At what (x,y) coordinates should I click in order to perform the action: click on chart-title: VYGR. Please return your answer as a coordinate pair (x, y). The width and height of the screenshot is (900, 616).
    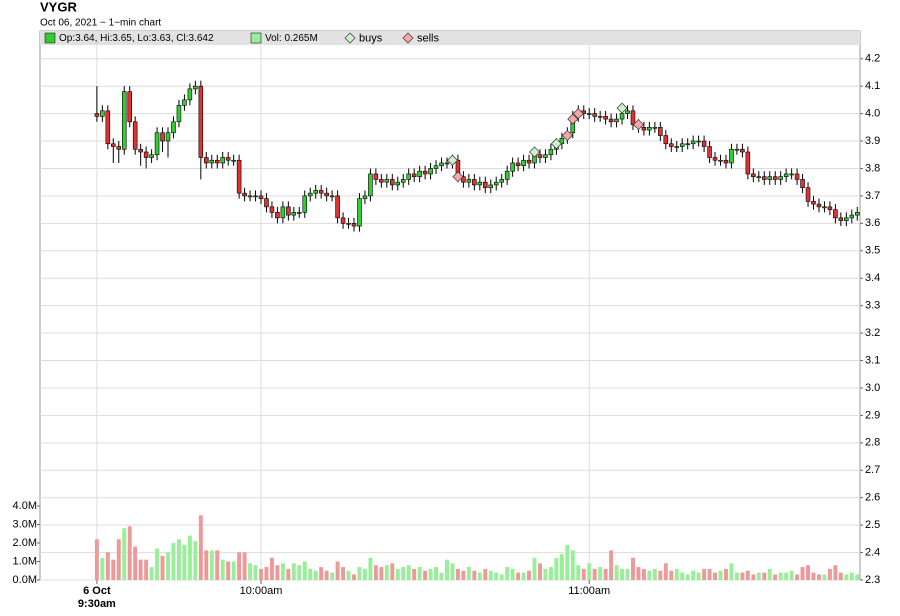
    Looking at the image, I should click on (58, 7).